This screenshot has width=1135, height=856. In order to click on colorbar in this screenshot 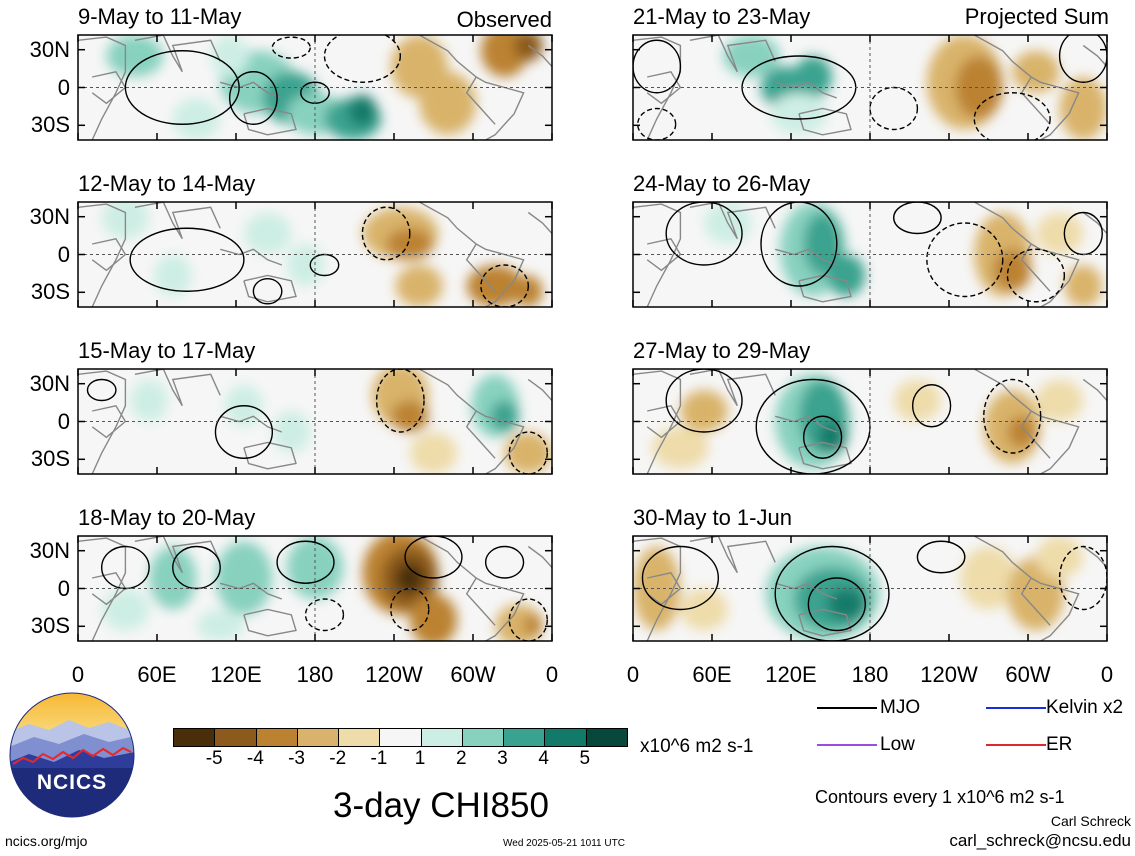, I will do `click(400, 737)`.